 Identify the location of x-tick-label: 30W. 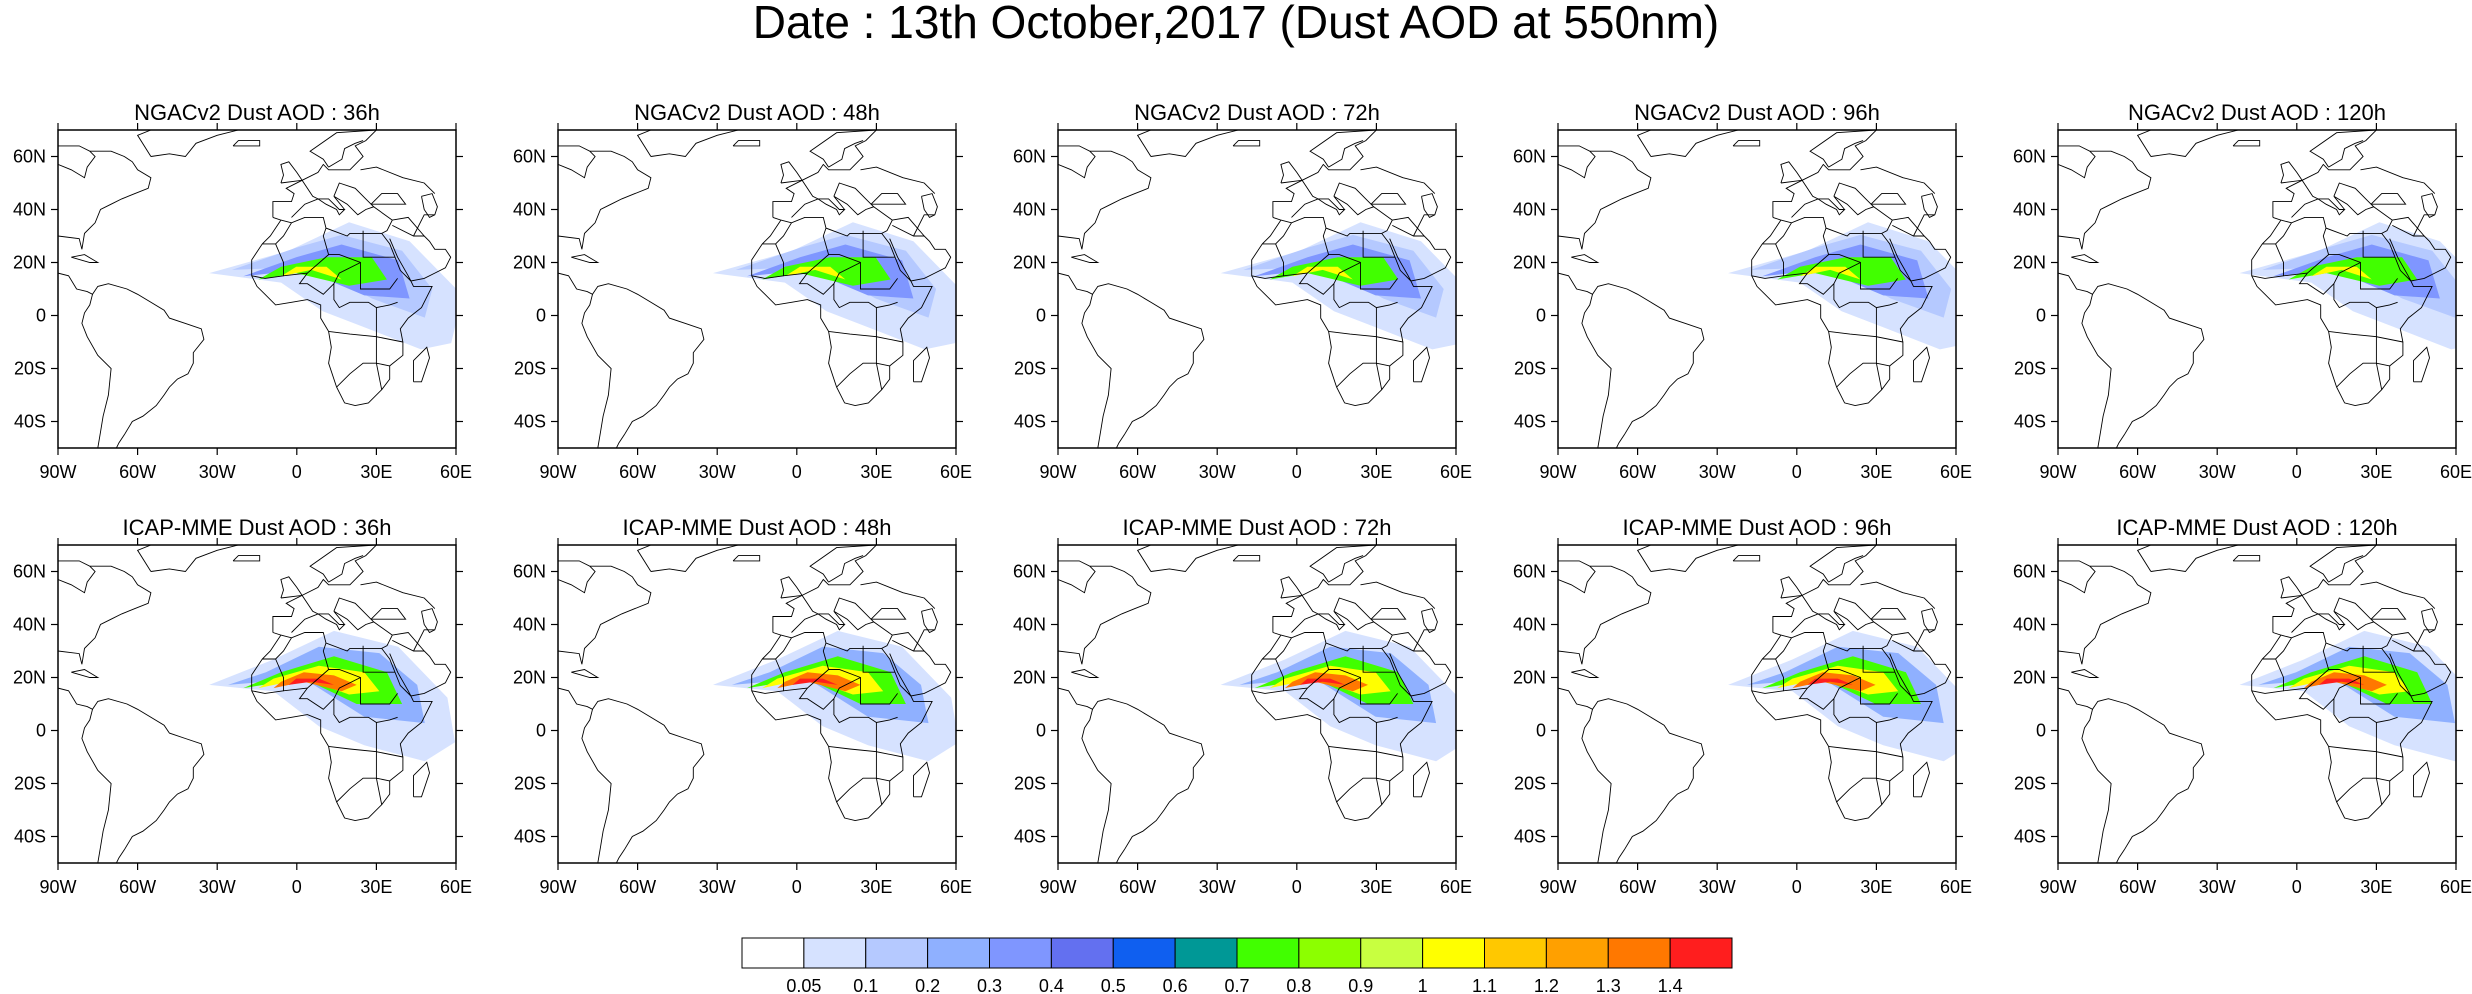
(1217, 887).